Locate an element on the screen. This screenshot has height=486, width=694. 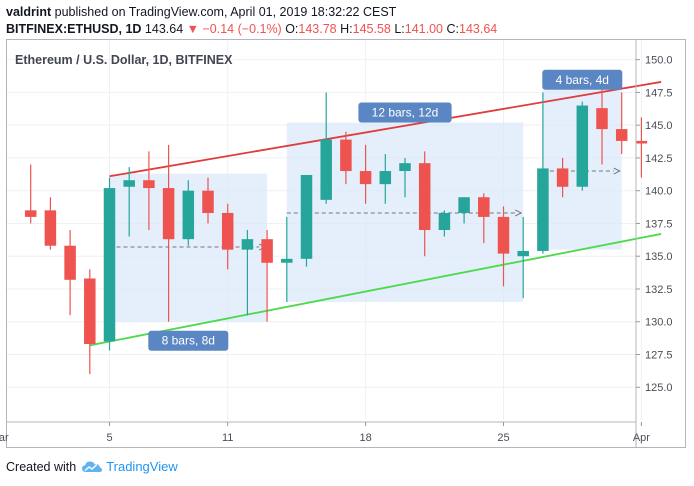
publisher-name: valdrint is located at coordinates (29, 12).